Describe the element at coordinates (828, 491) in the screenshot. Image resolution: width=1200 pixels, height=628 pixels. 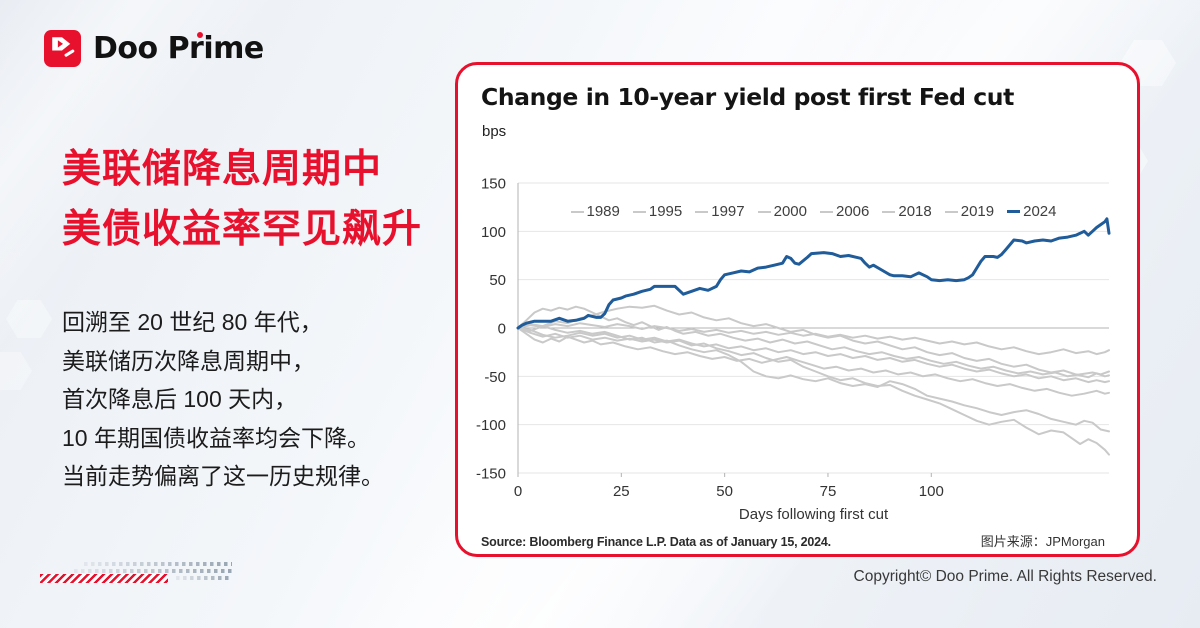
I see `x-tick-label-75: 75` at that location.